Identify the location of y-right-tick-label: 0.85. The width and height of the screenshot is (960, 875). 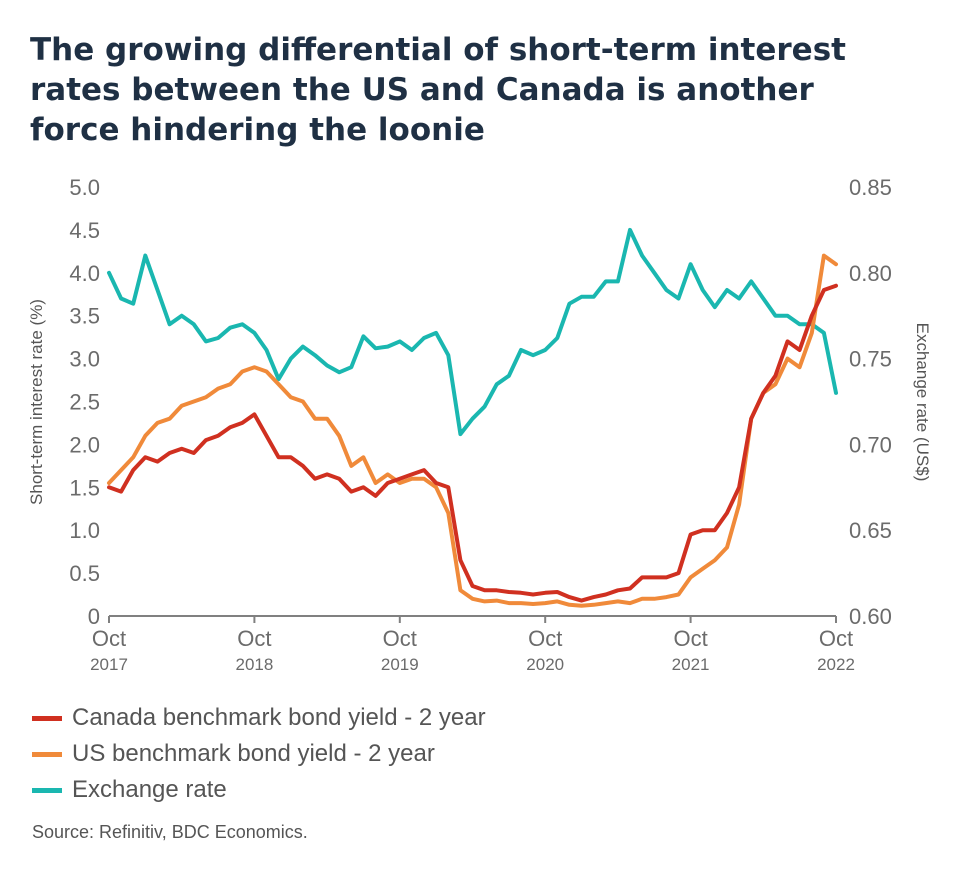
(870, 187).